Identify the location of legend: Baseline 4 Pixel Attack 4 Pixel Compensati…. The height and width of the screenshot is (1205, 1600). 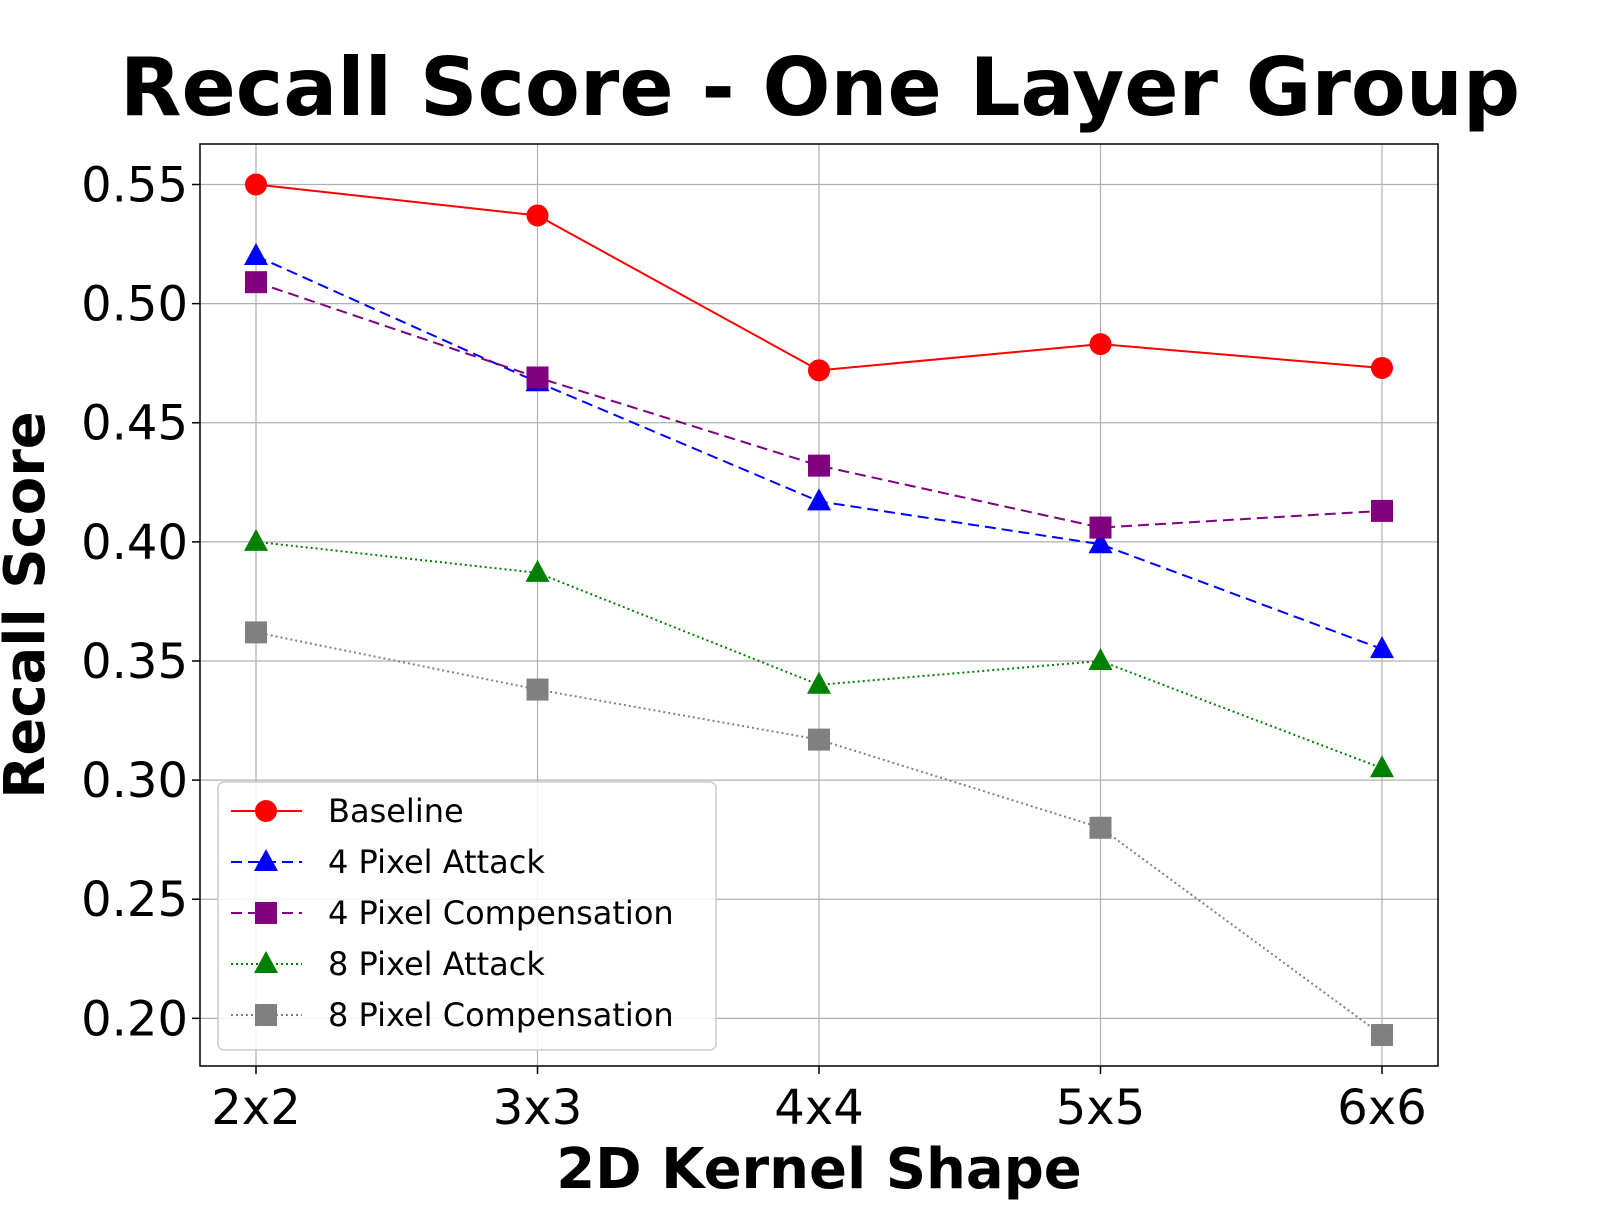
(467, 916).